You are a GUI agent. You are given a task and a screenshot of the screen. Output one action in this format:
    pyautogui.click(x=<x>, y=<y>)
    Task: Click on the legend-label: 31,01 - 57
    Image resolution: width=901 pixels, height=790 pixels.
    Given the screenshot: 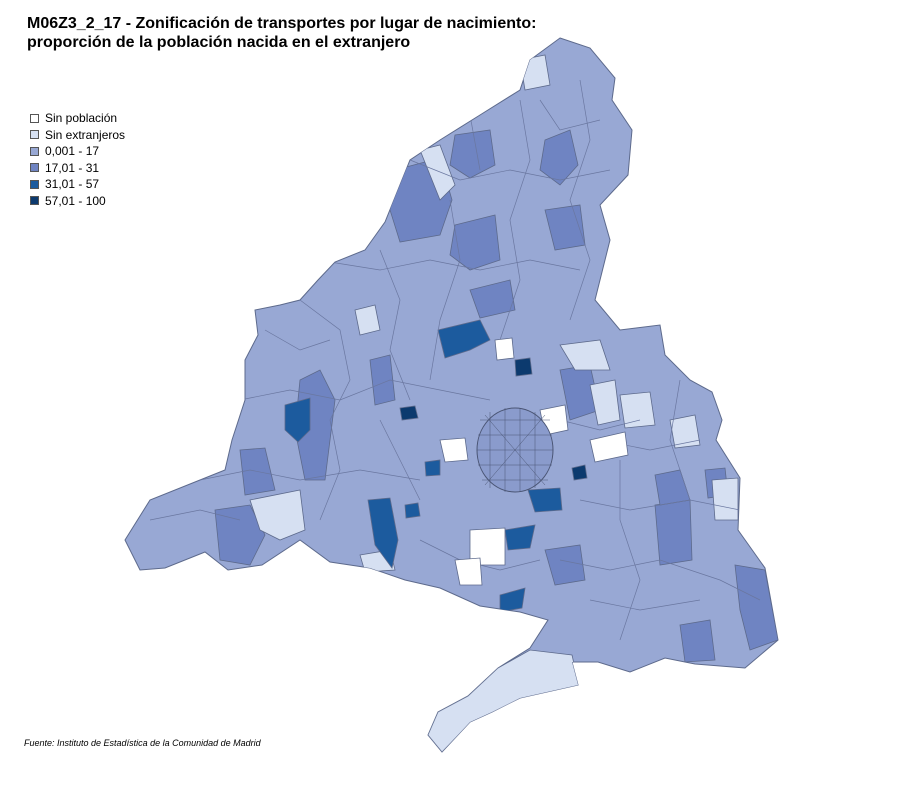 What is the action you would take?
    pyautogui.click(x=72, y=184)
    